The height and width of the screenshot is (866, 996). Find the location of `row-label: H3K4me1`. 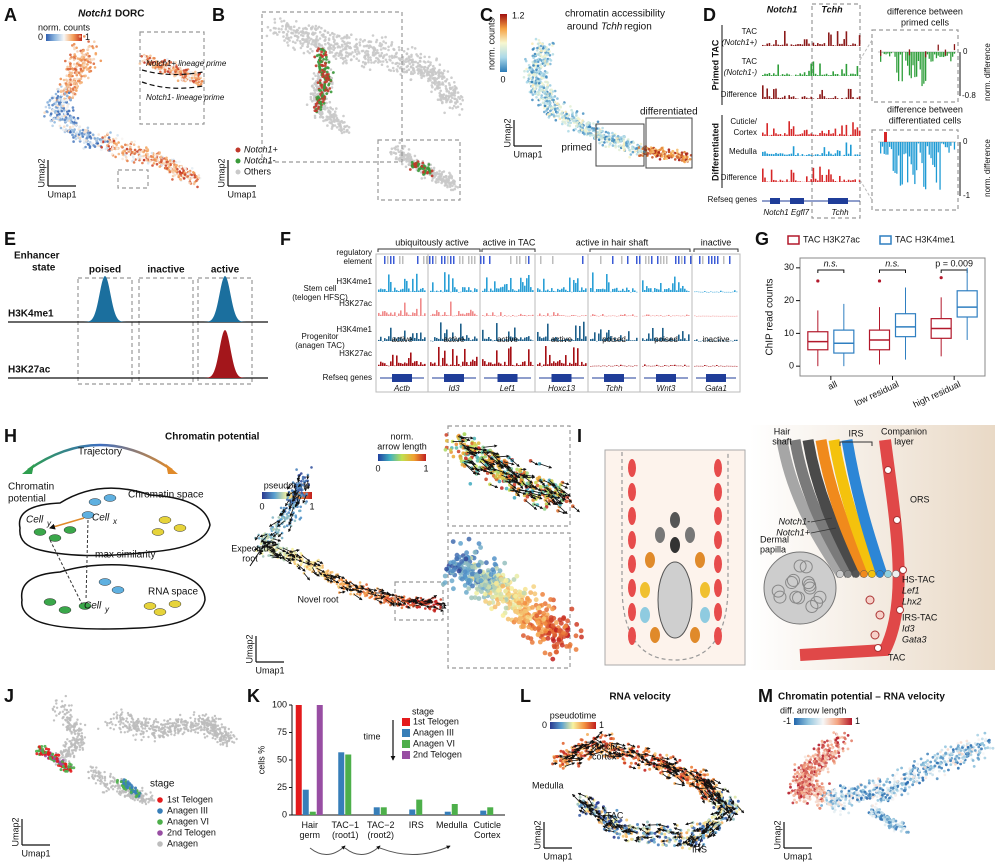

row-label: H3K4me1 is located at coordinates (354, 329).